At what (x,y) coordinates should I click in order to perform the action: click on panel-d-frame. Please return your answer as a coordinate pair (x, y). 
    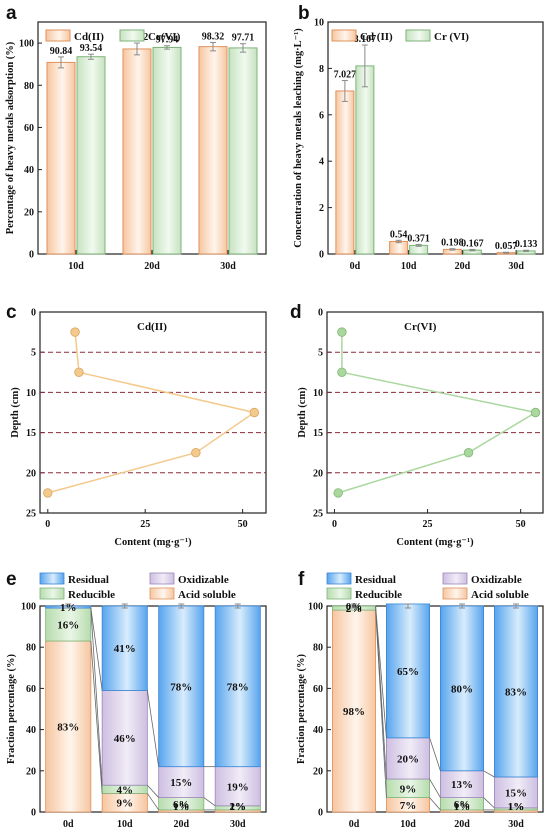
    Looking at the image, I should click on (435, 412).